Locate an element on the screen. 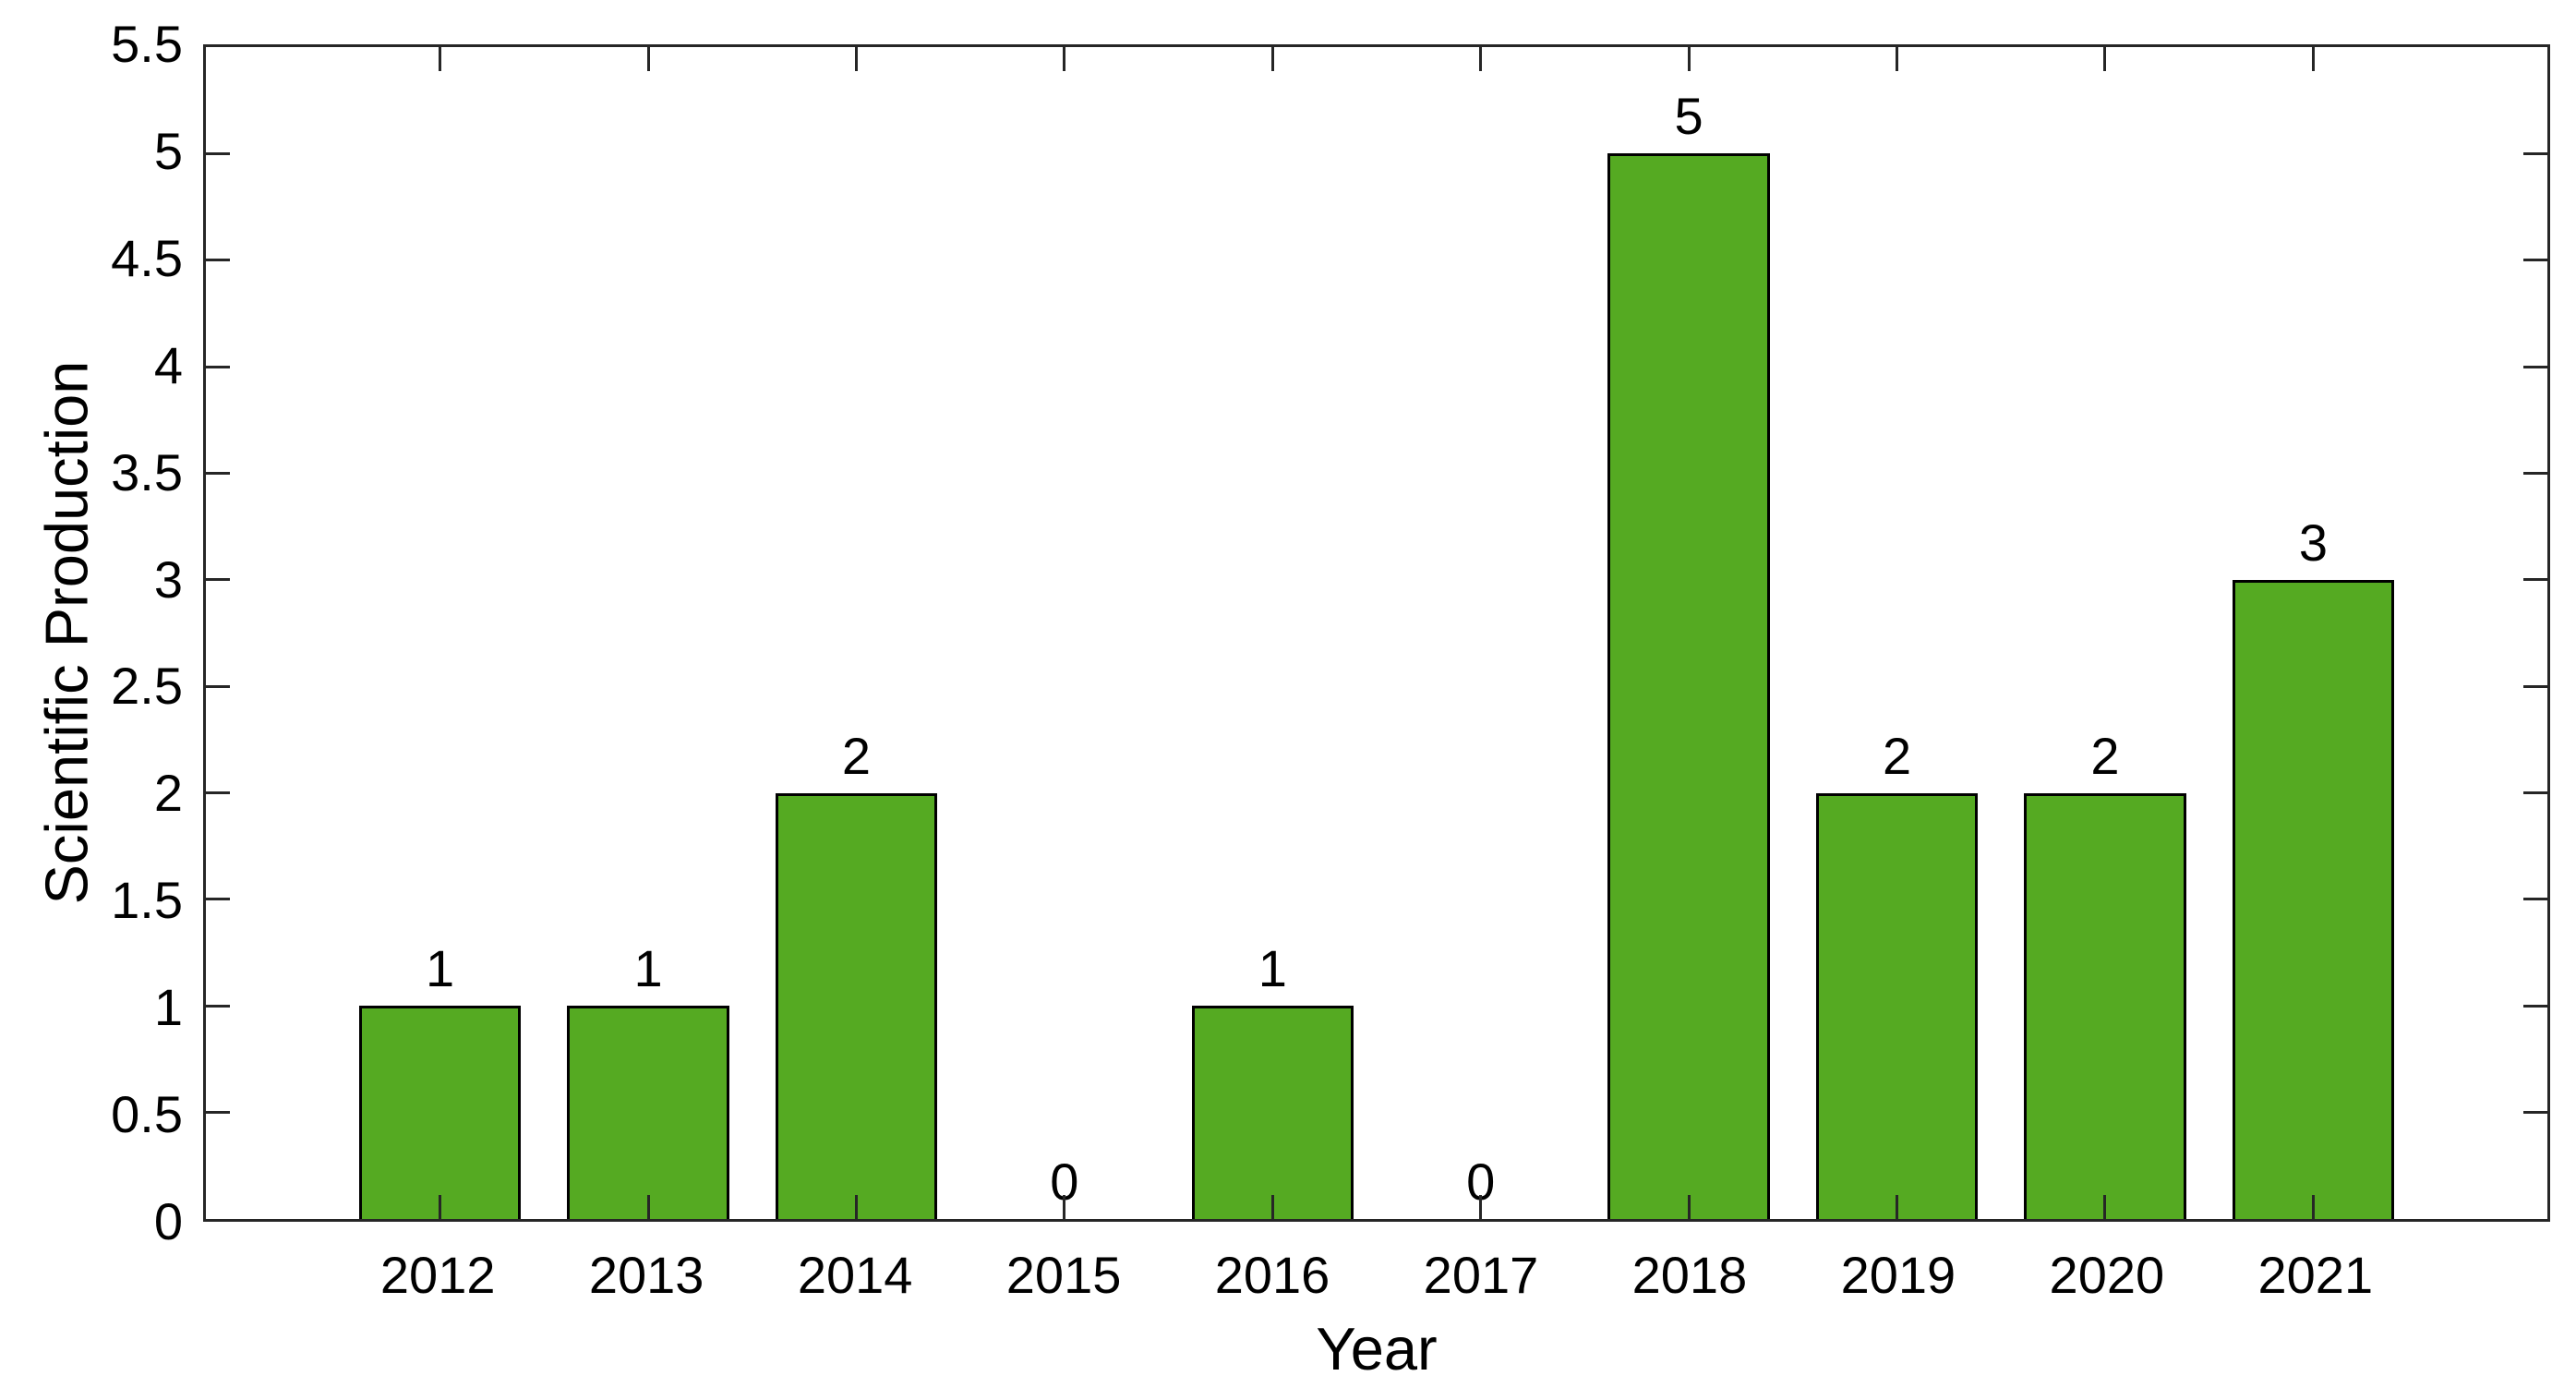  x-tick-label: 2021 is located at coordinates (2315, 1275).